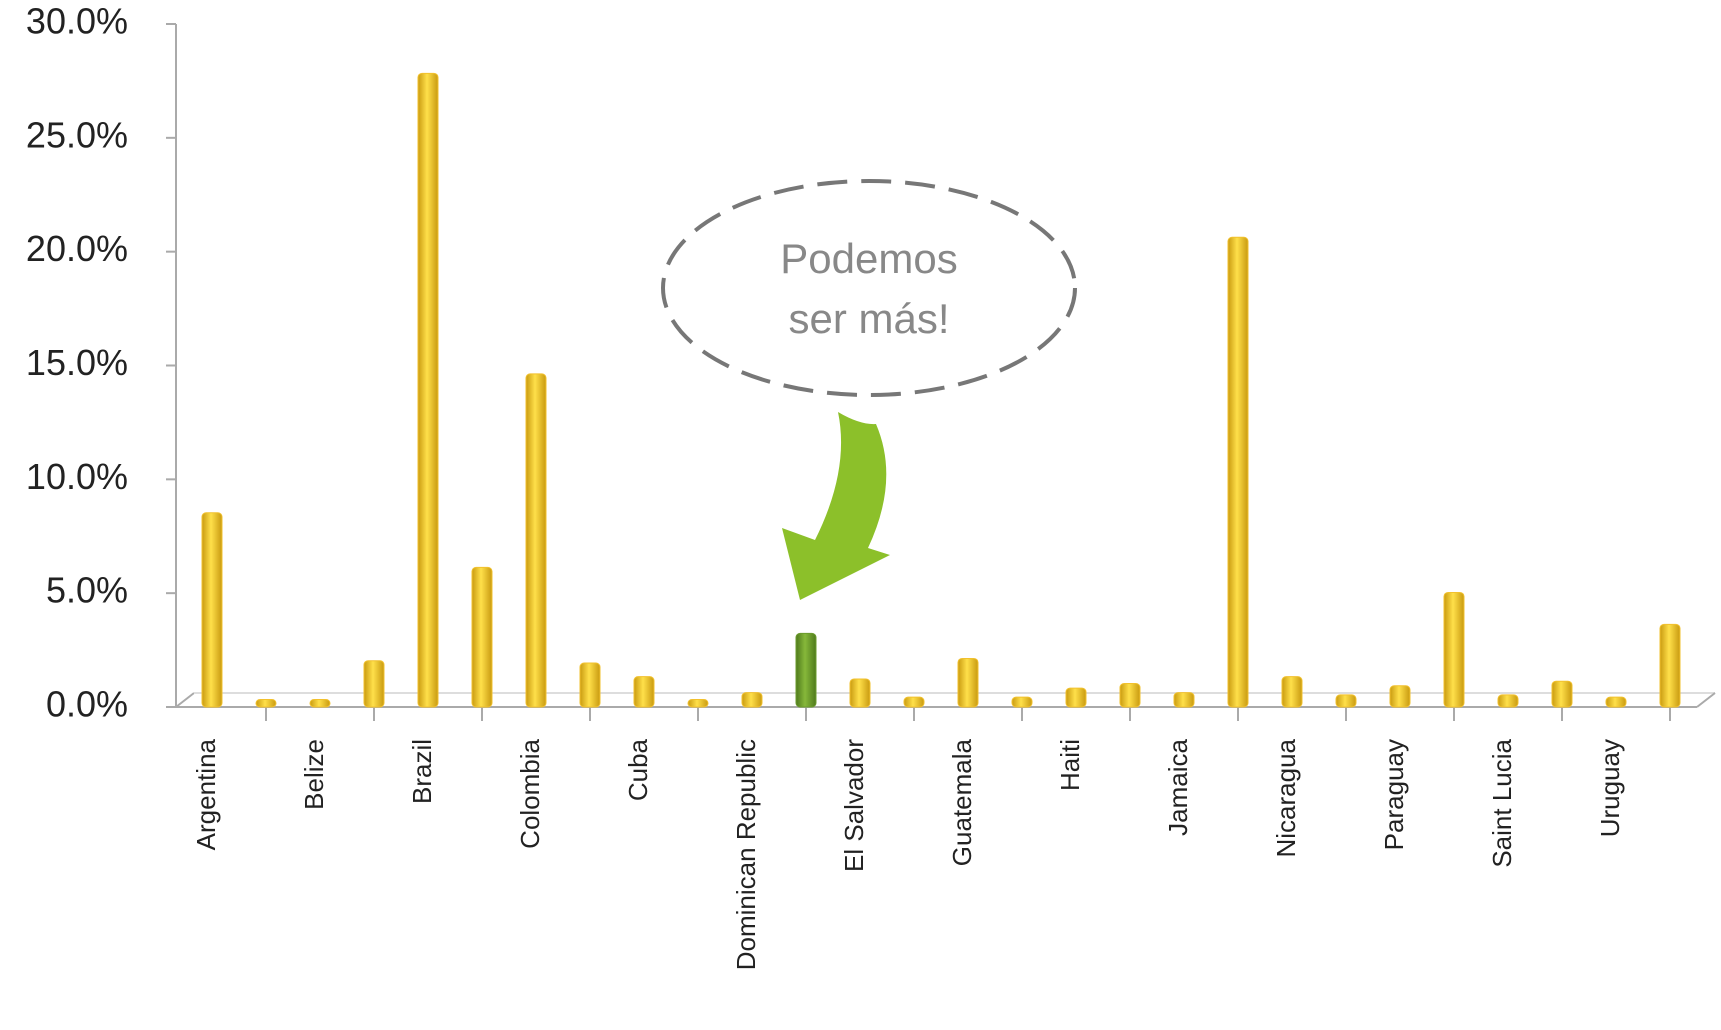 The width and height of the screenshot is (1721, 1030). I want to click on y-tick-label: 25.0%, so click(77, 134).